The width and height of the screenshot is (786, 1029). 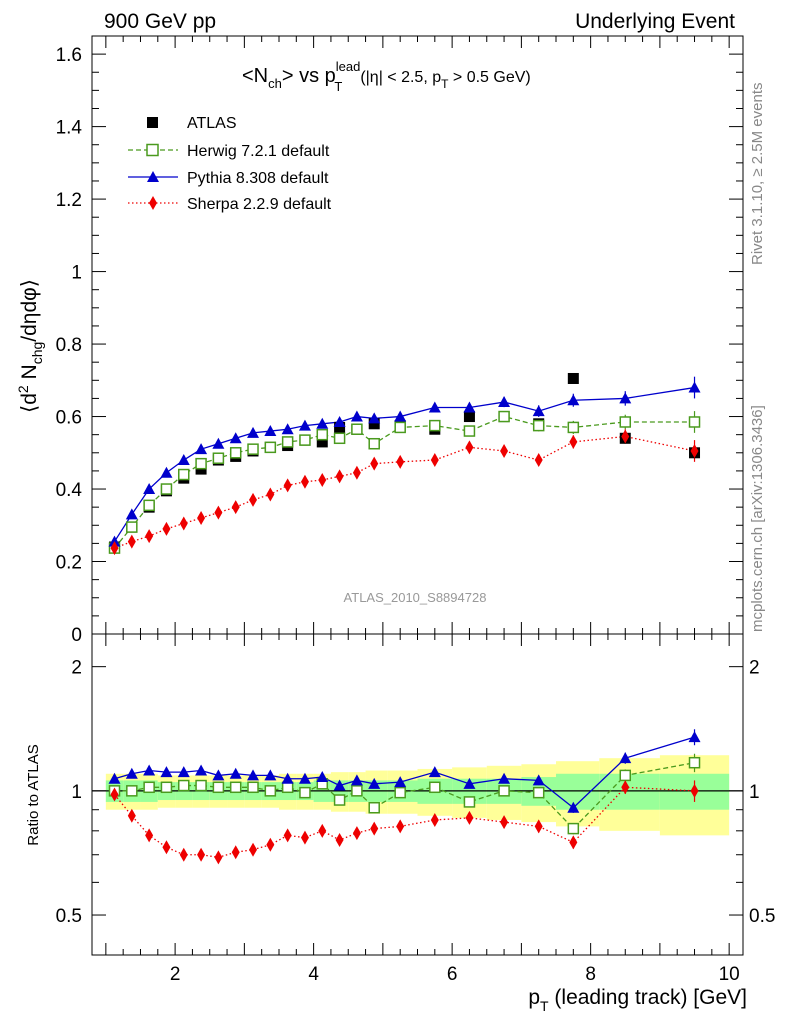 I want to click on ratio-ylabel: Ratio to ATLAS, so click(x=33, y=794).